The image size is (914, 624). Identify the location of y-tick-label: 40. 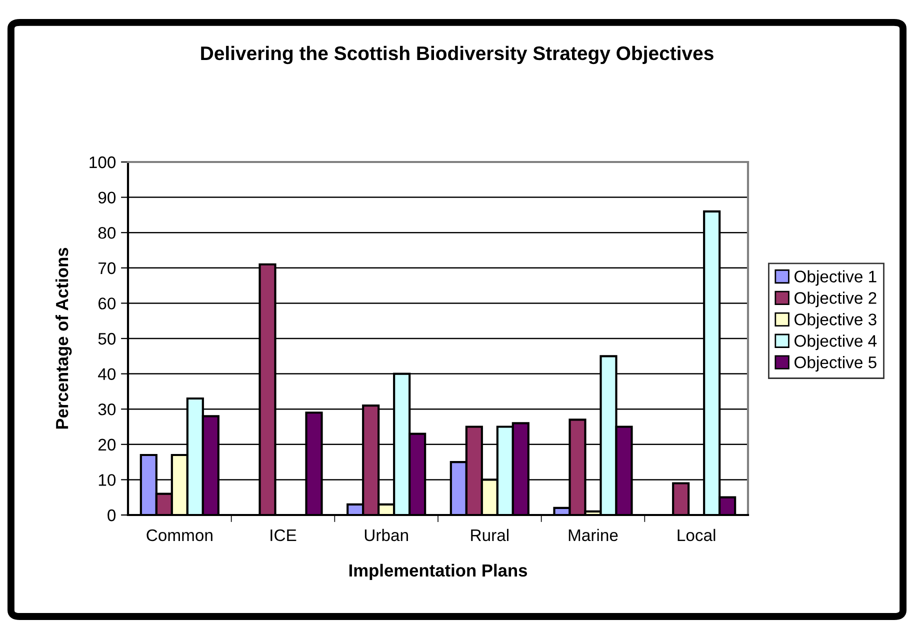
(107, 374).